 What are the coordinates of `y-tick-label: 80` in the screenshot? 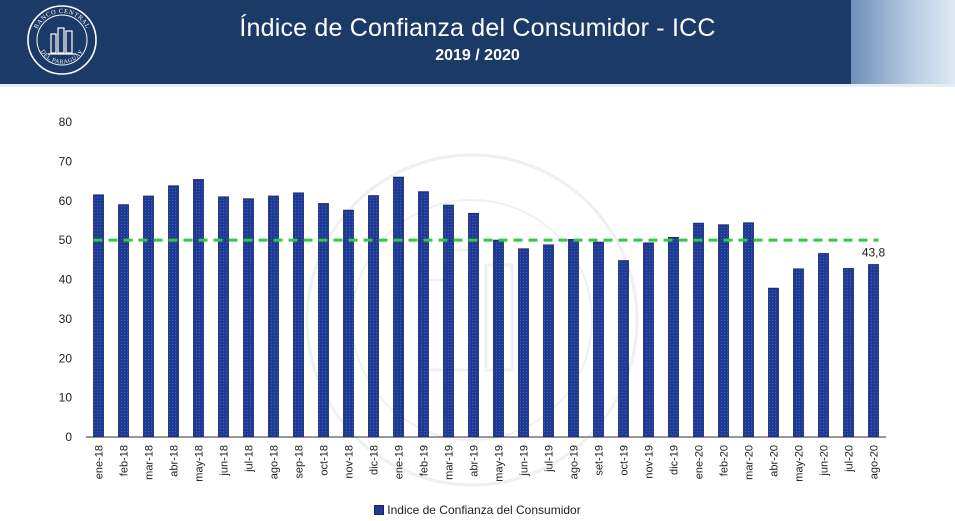 It's located at (66, 122).